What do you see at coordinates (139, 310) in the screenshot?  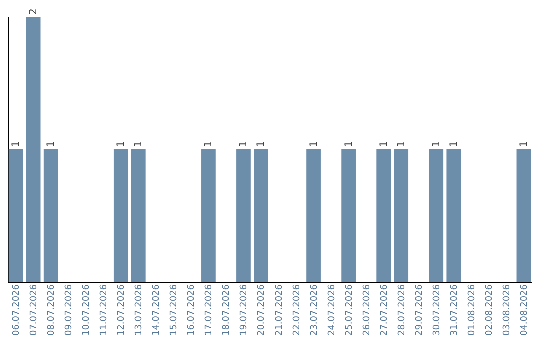 I see `x-tick-label: 13.07.2026` at bounding box center [139, 310].